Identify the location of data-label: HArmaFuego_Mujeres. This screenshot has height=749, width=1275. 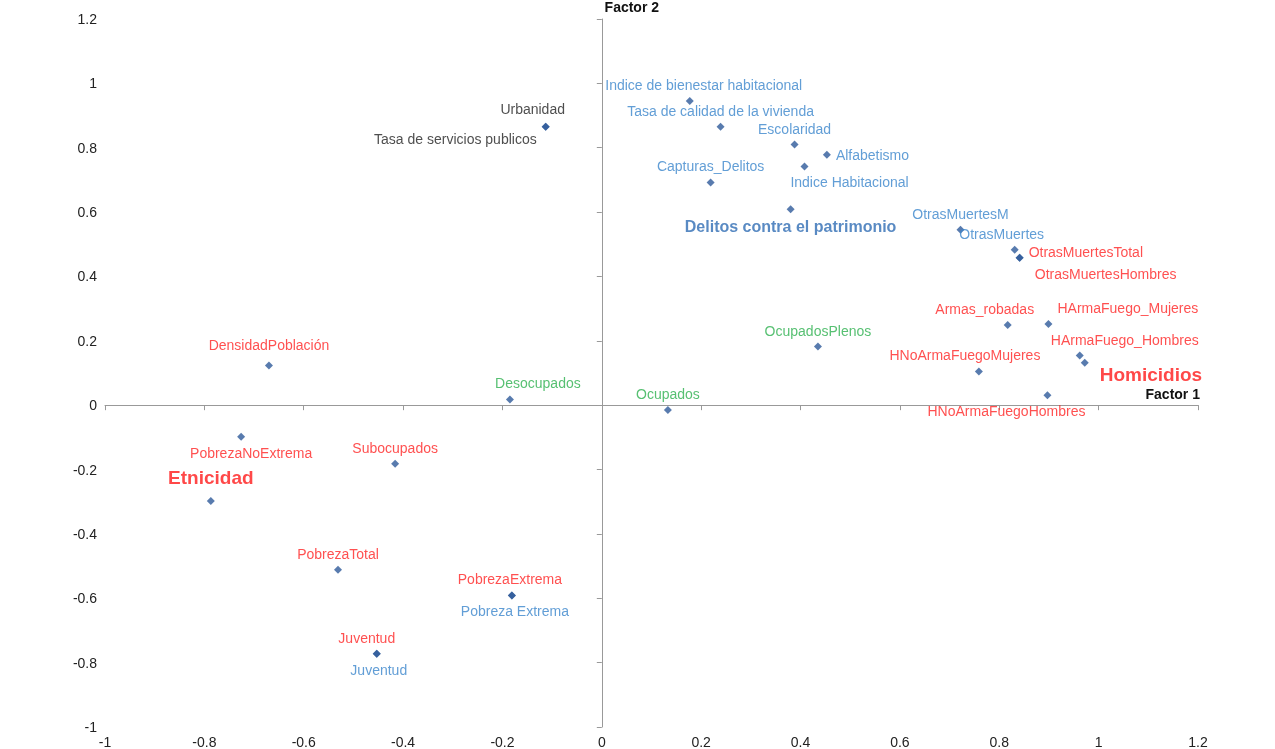
(1128, 308).